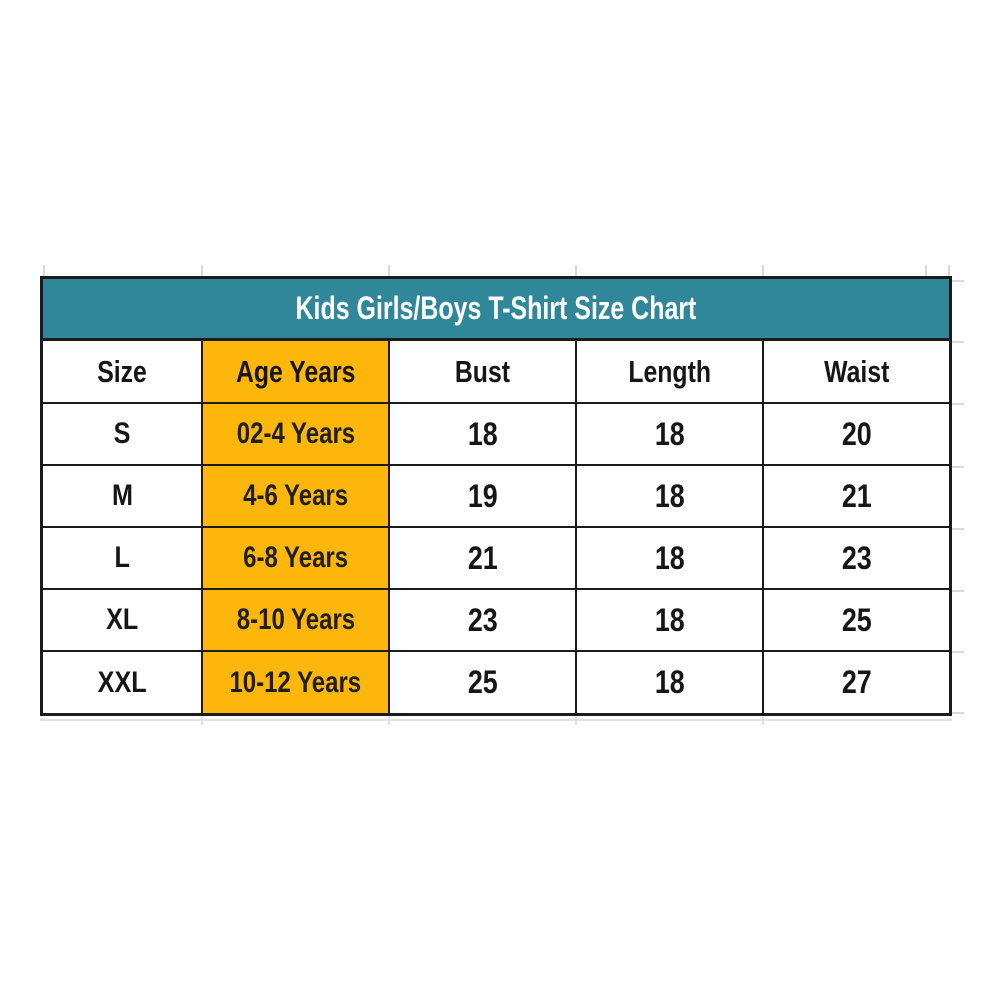 This screenshot has width=1000, height=1000. What do you see at coordinates (296, 435) in the screenshot?
I see `table-cell-age: 02-4 Years` at bounding box center [296, 435].